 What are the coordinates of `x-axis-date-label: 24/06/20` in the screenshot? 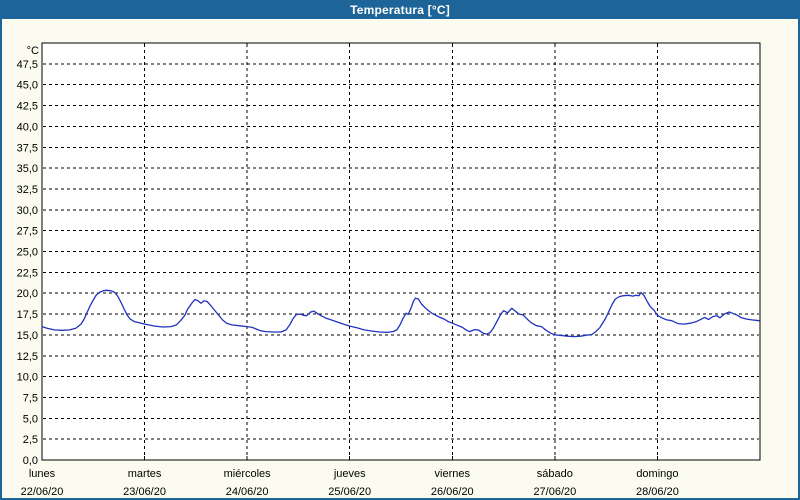 It's located at (247, 492).